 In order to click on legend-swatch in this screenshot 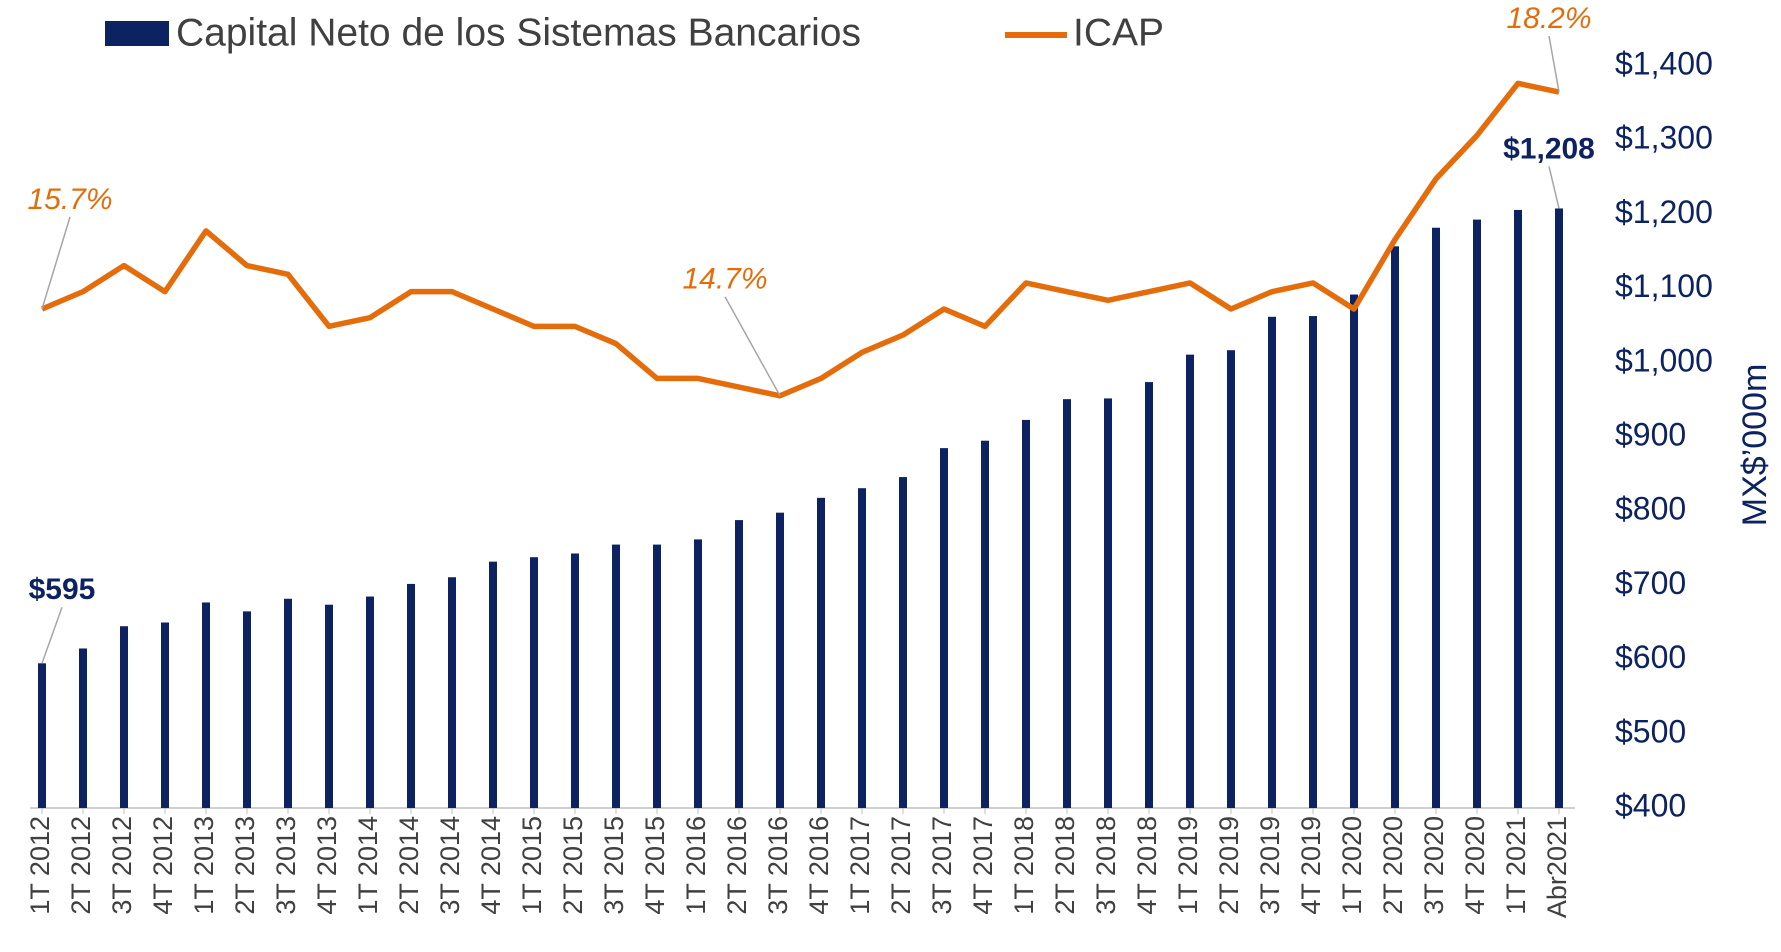, I will do `click(137, 33)`.